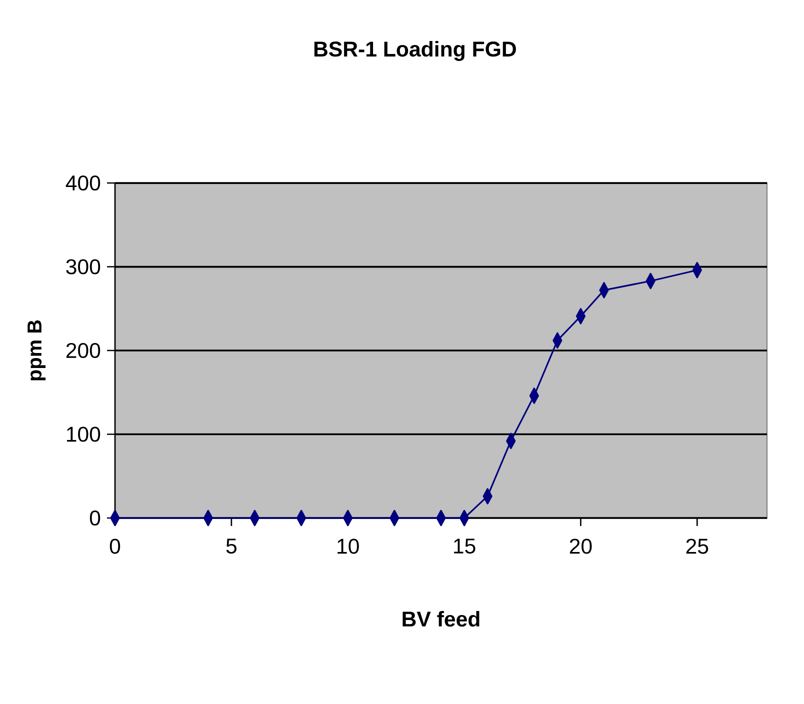 This screenshot has height=704, width=804. I want to click on y-axis-title: ppm B, so click(37, 350).